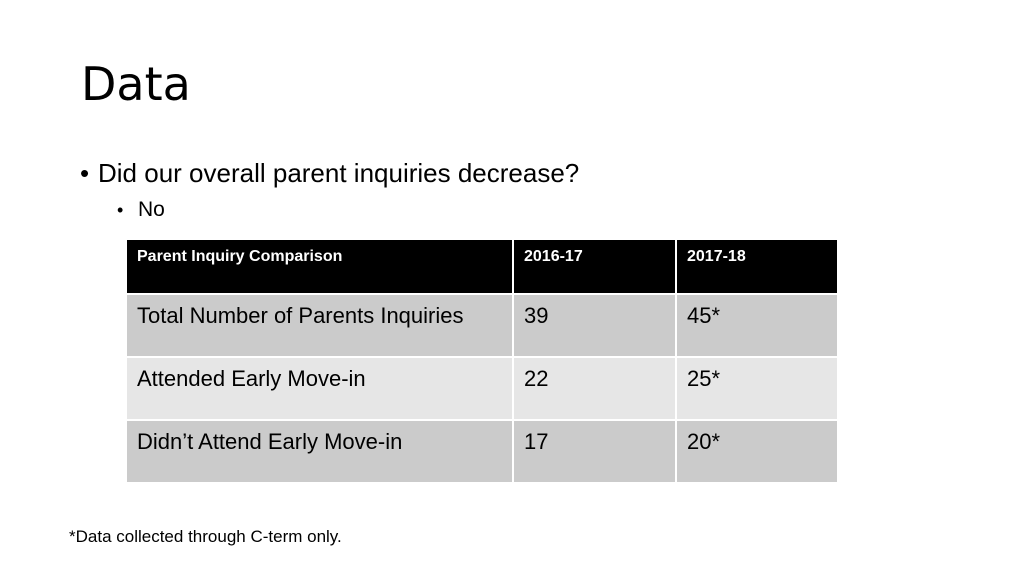 This screenshot has height=576, width=1024. I want to click on table-row: Total Number of Parents Inquiries 39 45*, so click(482, 325).